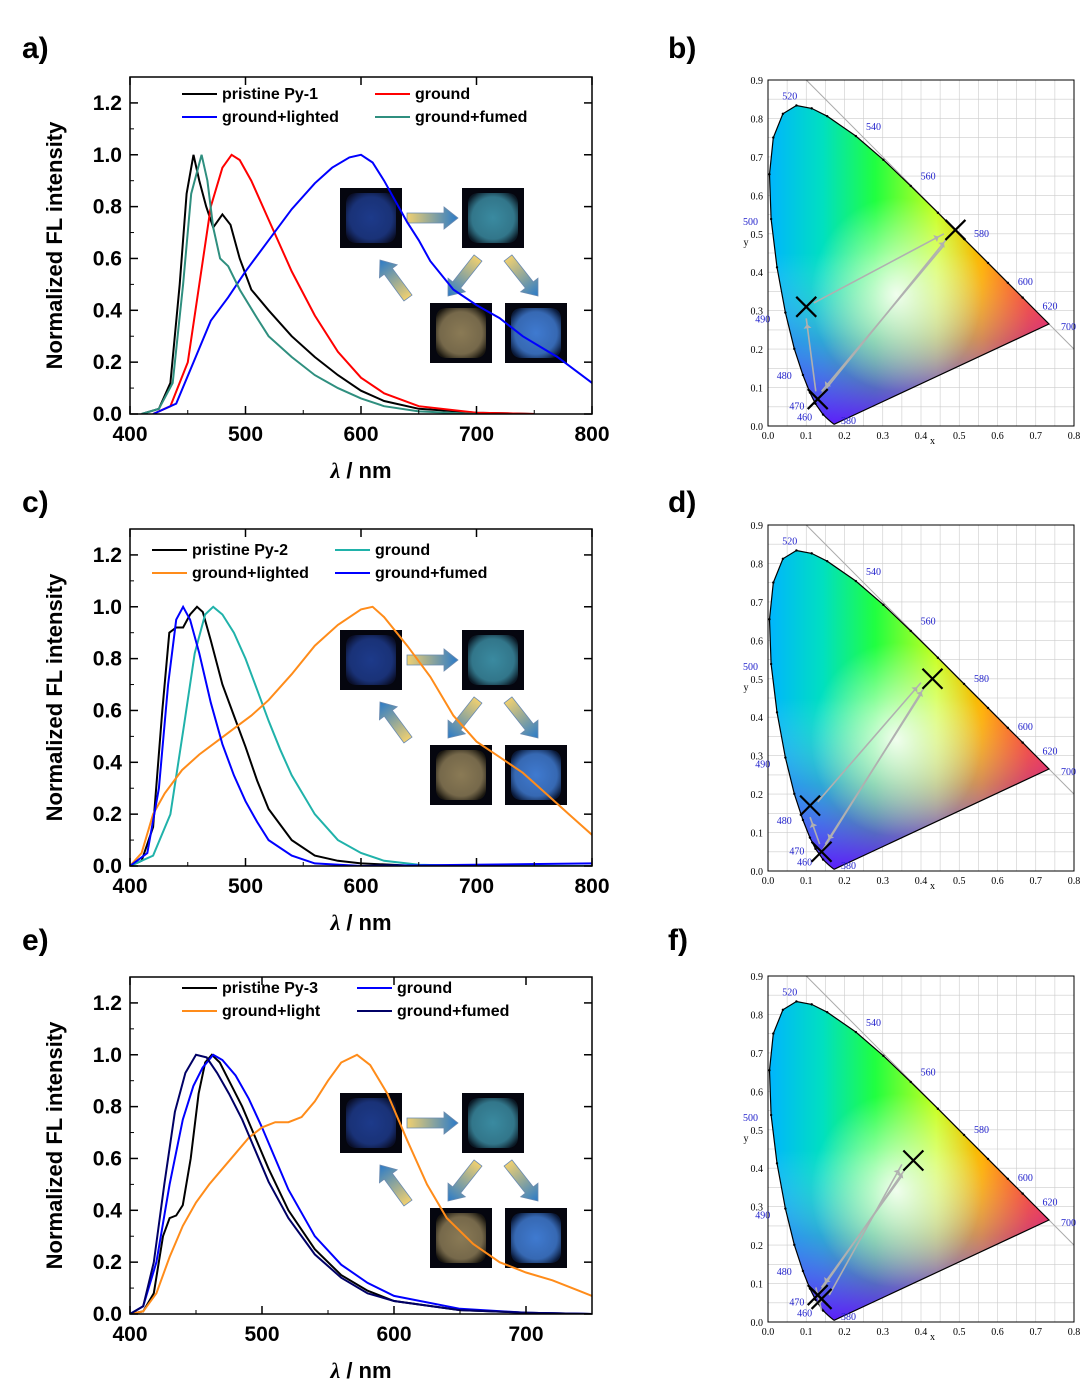 The height and width of the screenshot is (1395, 1088). I want to click on photo-ground-lighted-glow, so click(461, 1238).